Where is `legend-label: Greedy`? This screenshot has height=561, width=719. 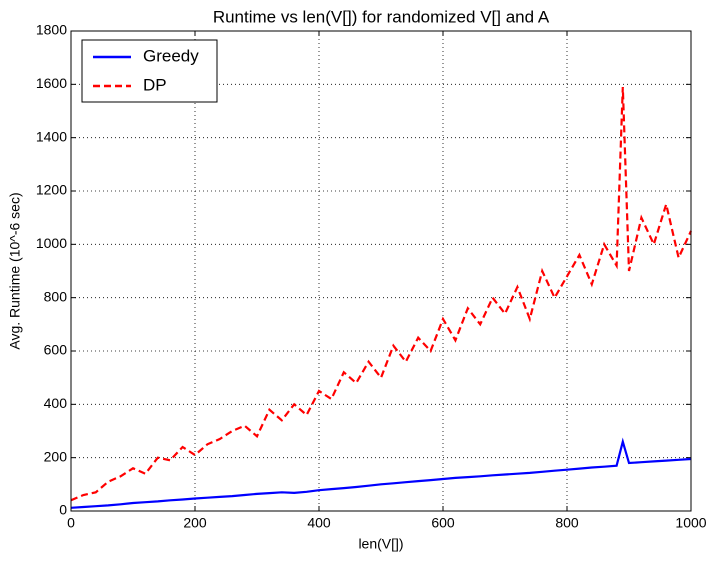
legend-label: Greedy is located at coordinates (171, 55).